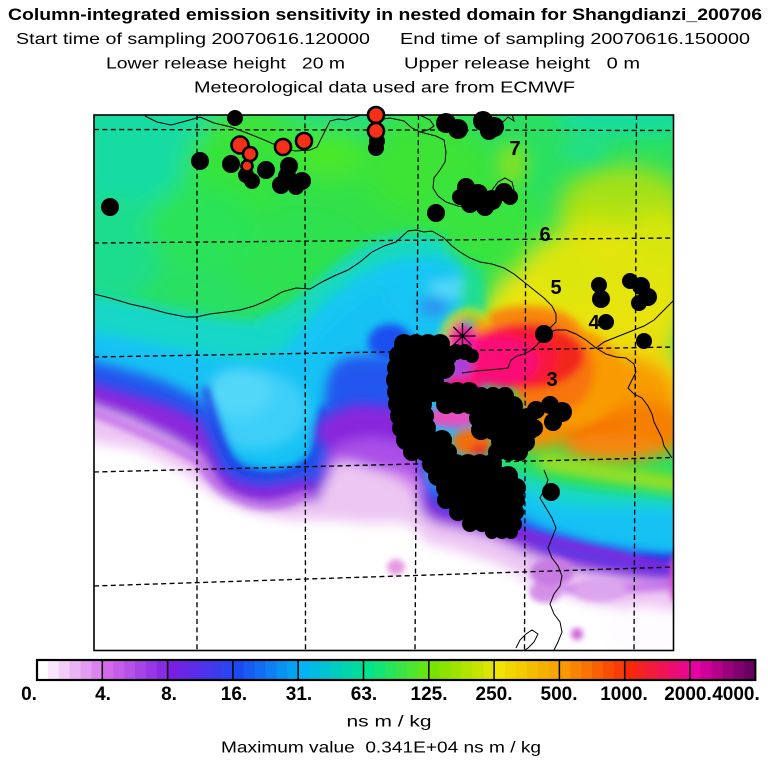 This screenshot has height=773, width=768. I want to click on svg-text: 500., so click(559, 694).